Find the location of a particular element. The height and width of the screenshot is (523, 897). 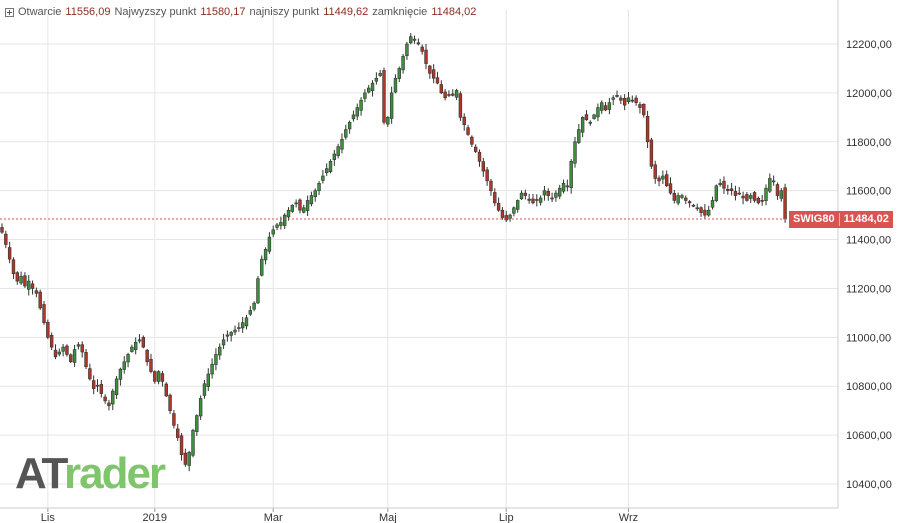

y-tick-label: 10400,00 is located at coordinates (869, 485).